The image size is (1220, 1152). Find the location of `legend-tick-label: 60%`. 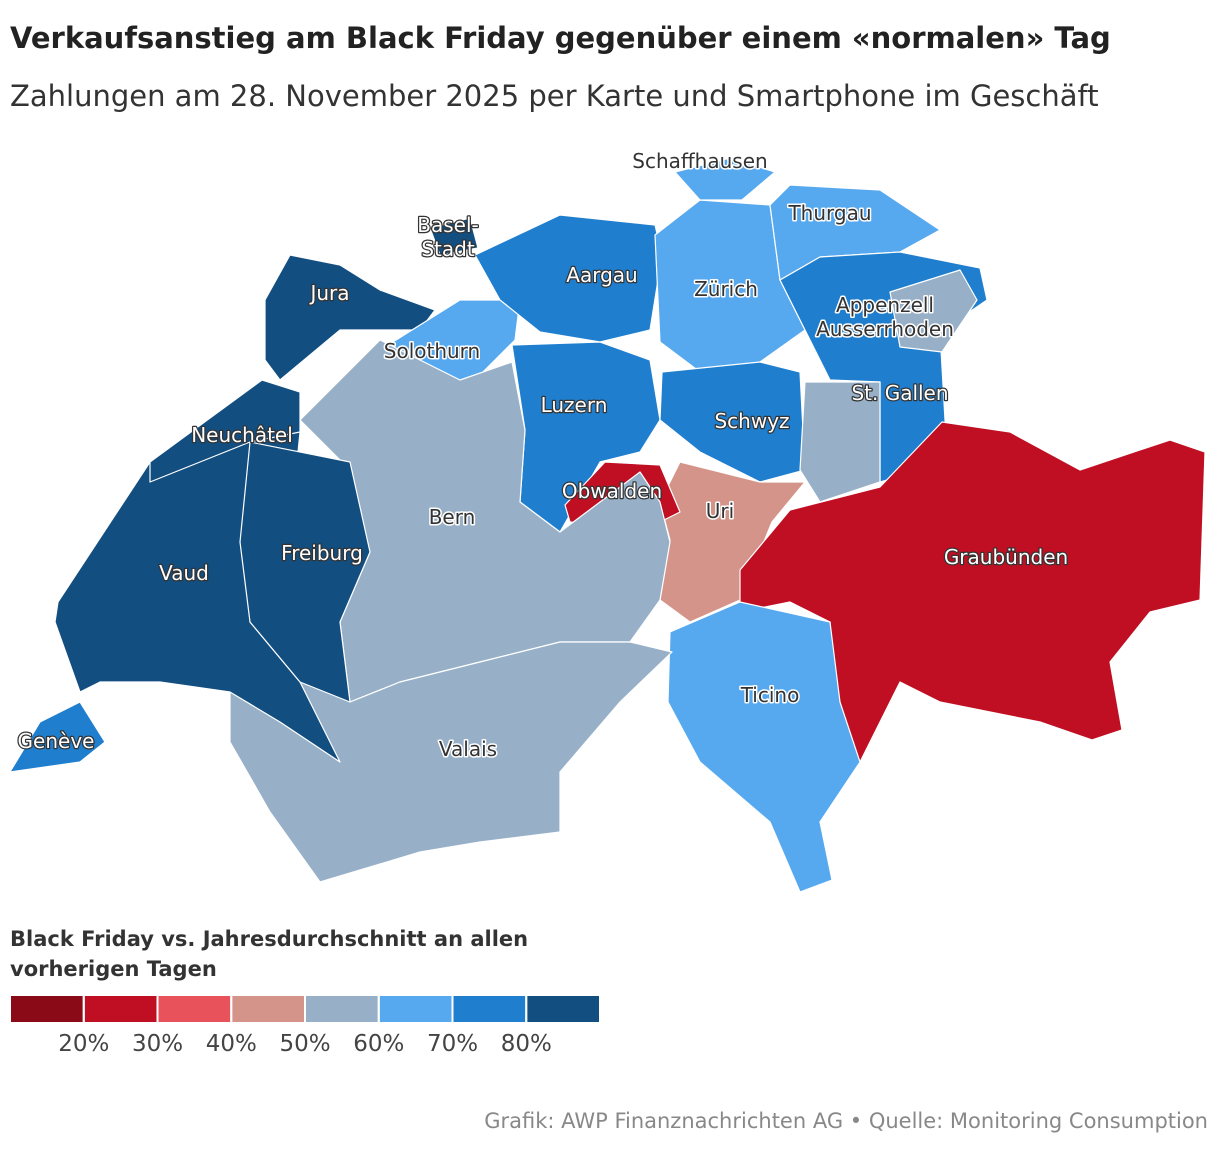

legend-tick-label: 60% is located at coordinates (378, 1044).